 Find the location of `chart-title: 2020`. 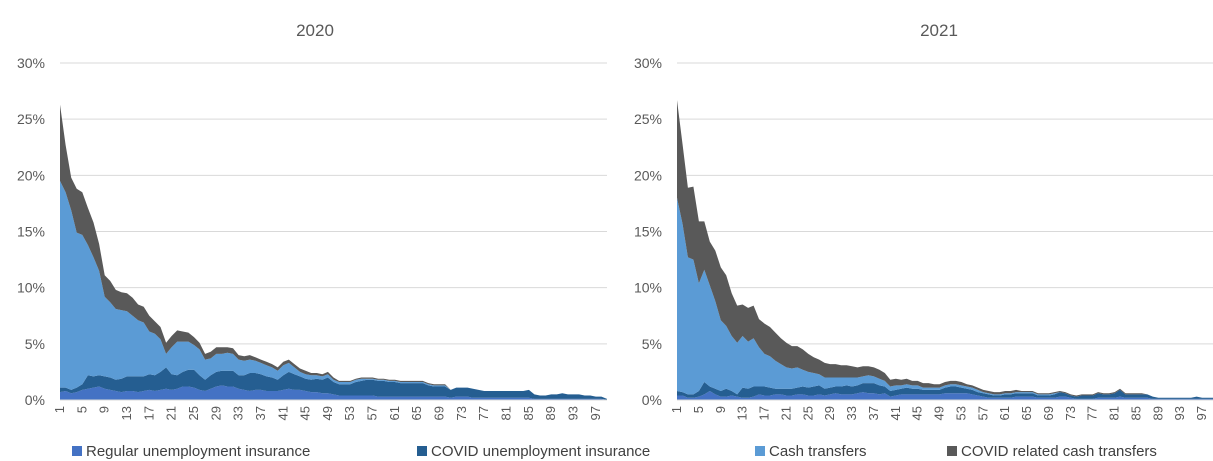

chart-title: 2020 is located at coordinates (315, 30).